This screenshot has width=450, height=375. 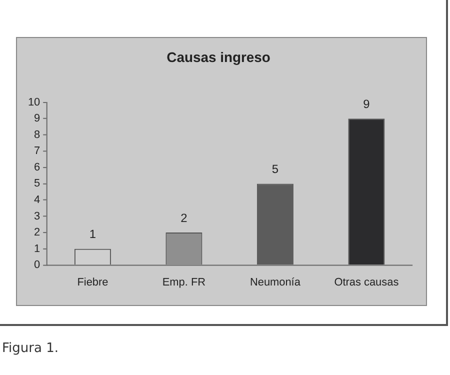 What do you see at coordinates (37, 134) in the screenshot?
I see `y-tick-label: 8` at bounding box center [37, 134].